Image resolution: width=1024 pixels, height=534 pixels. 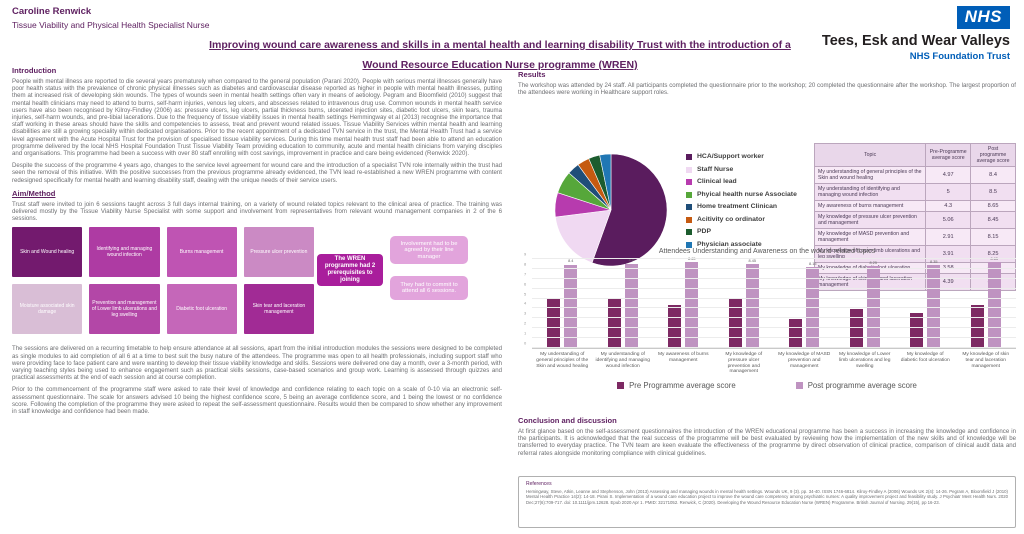 What do you see at coordinates (682, 386) in the screenshot?
I see `bar-legend-label: Pre Programme average score` at bounding box center [682, 386].